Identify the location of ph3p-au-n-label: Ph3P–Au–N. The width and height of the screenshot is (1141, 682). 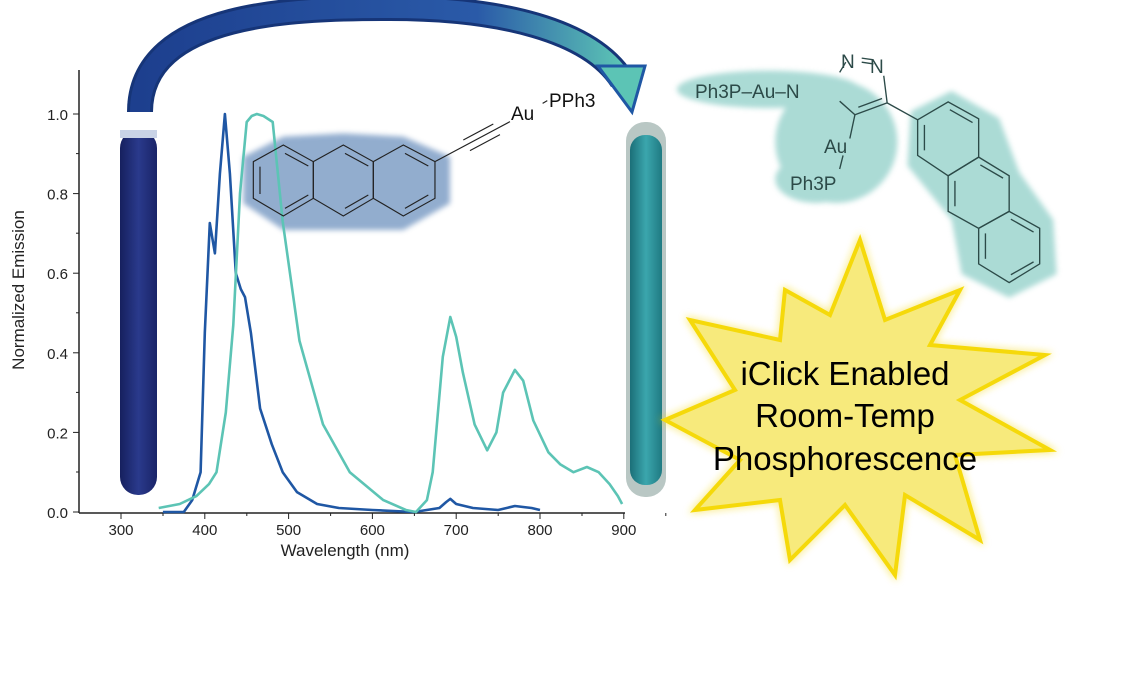
(747, 92).